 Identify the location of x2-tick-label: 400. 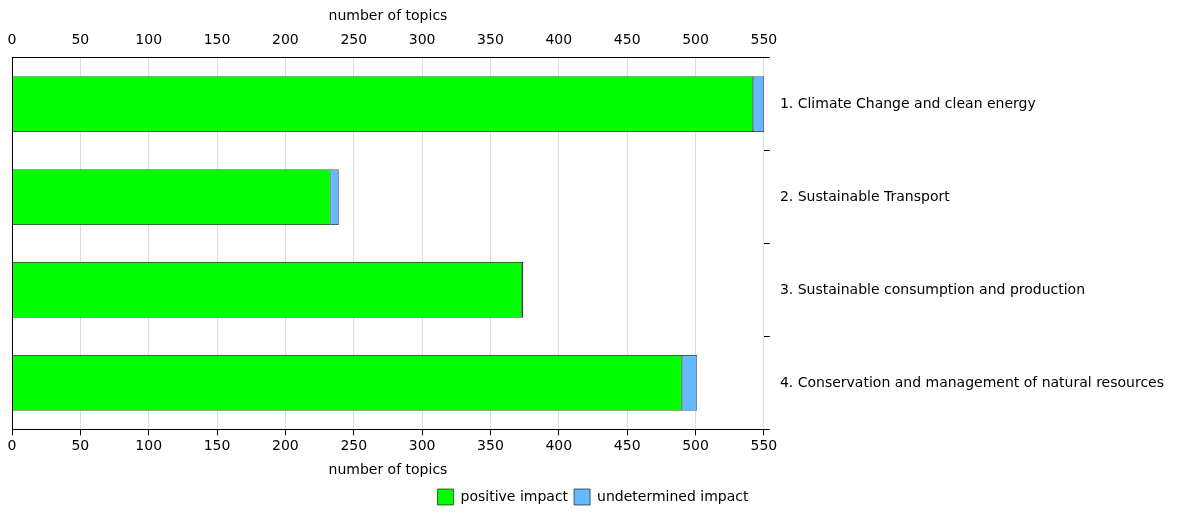
(559, 38).